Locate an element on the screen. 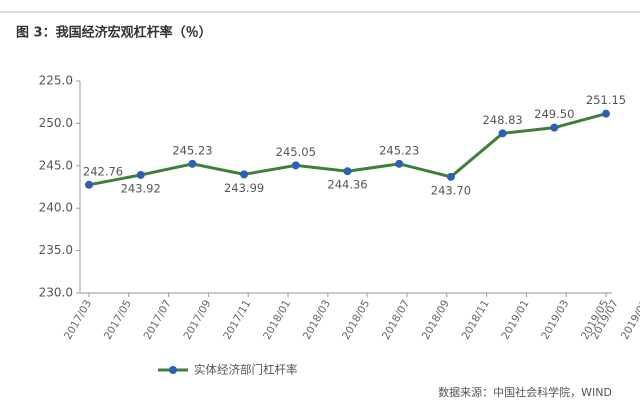  x-tick-label: 2019/01 is located at coordinates (515, 320).